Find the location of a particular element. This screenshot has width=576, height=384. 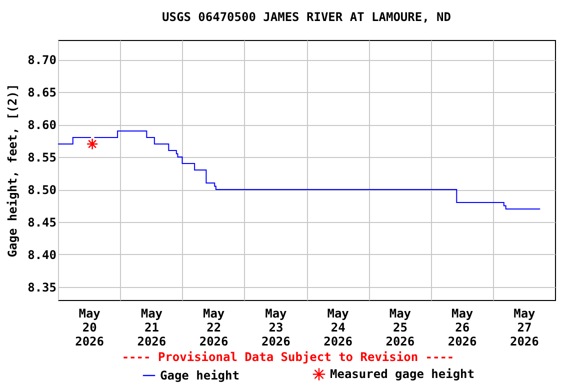

y-tick-label: 8.70 is located at coordinates (42, 60).